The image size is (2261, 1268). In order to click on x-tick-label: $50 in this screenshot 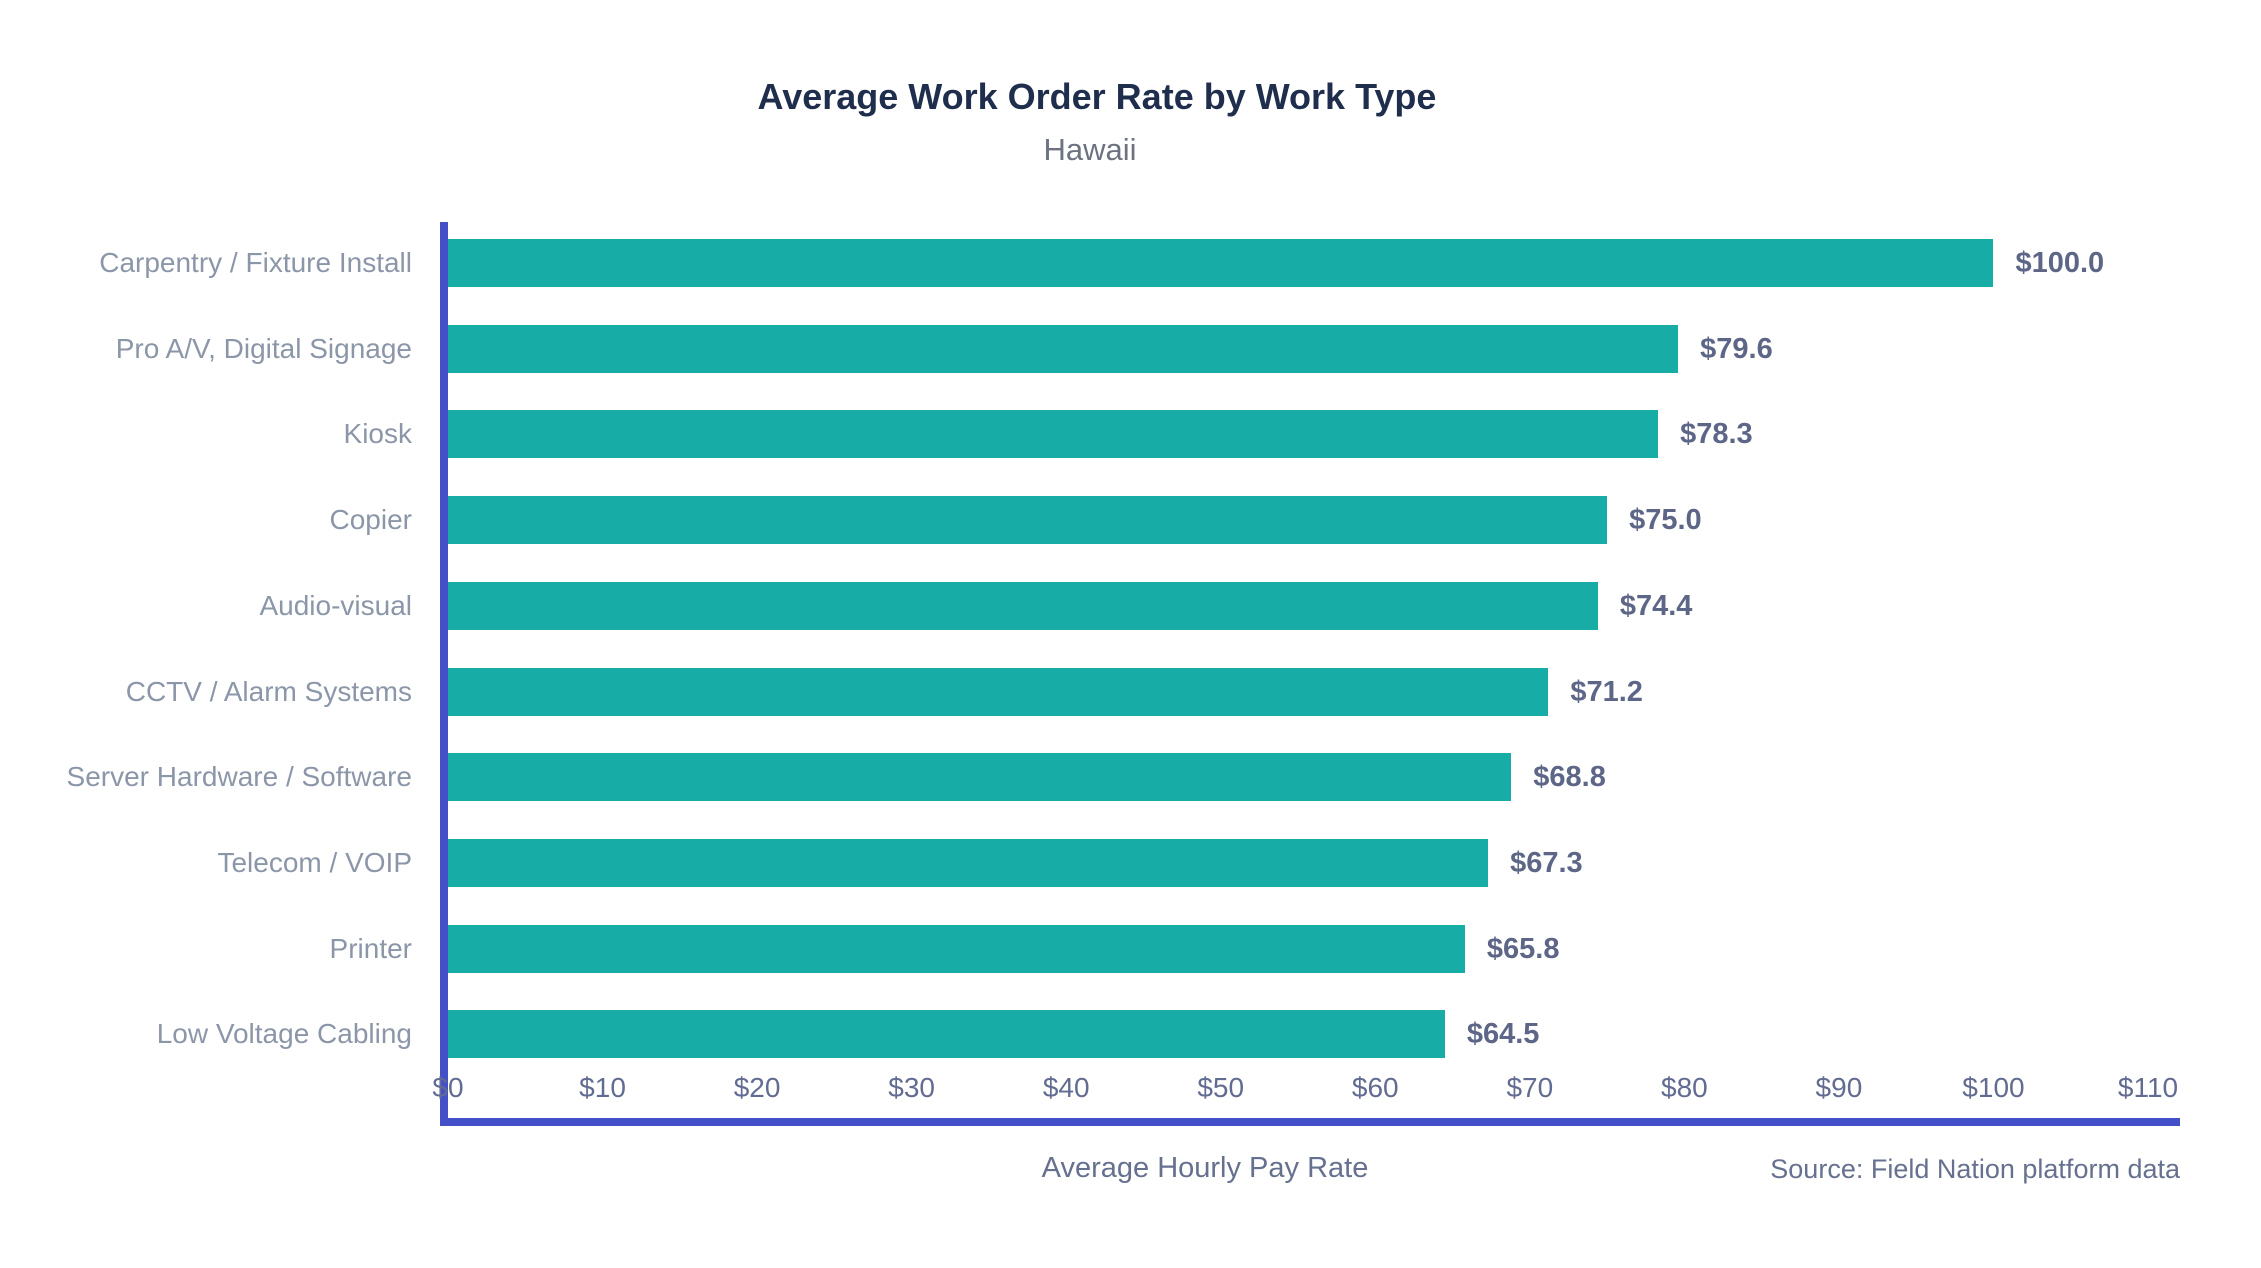, I will do `click(1221, 1087)`.